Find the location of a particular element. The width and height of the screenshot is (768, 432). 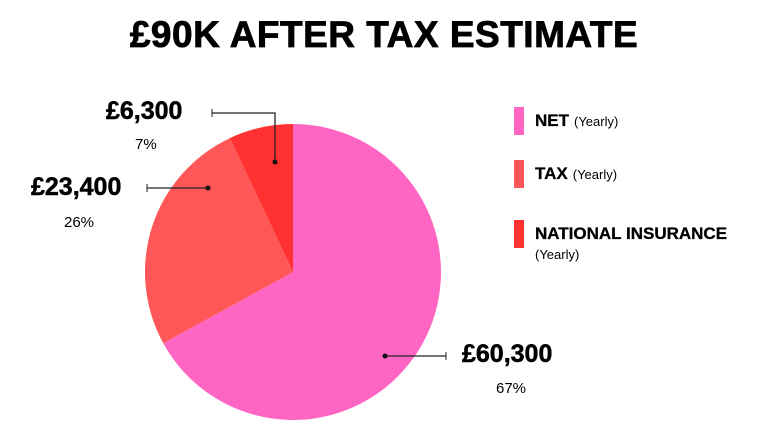

legend-item-net: NET (Yearly) is located at coordinates (566, 121).